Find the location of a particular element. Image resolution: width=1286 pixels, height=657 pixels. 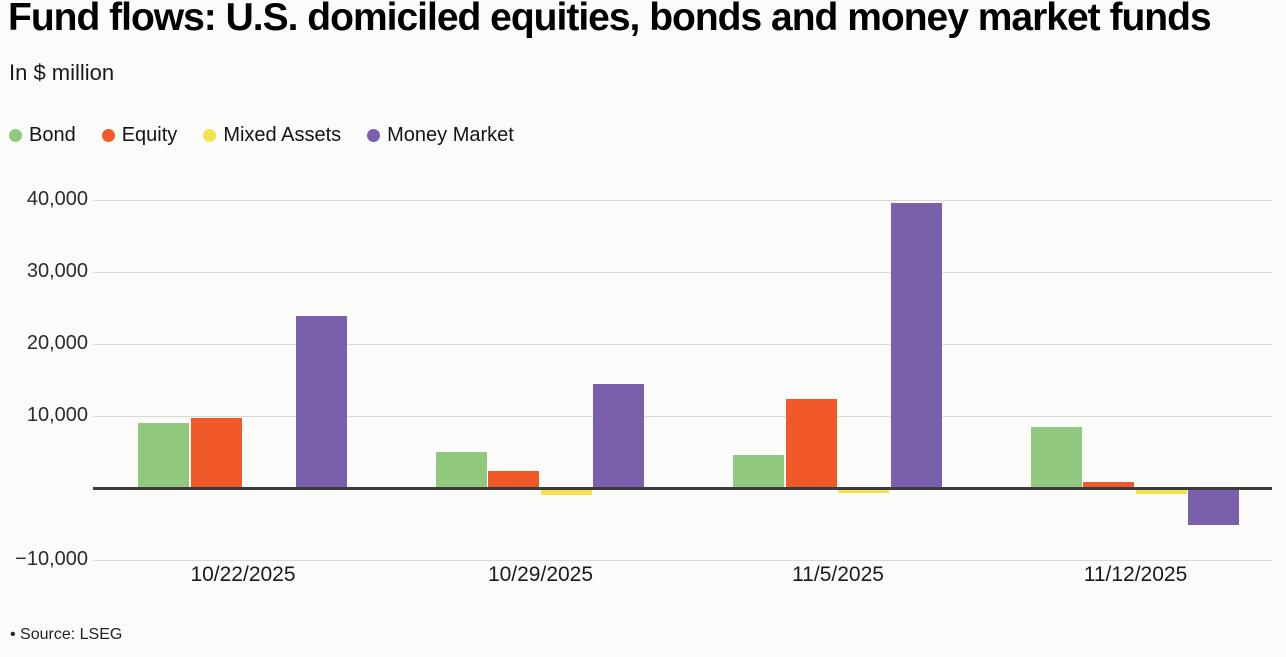

chart-legend: Bond Equity Mixed Assets Money Market is located at coordinates (261, 135).